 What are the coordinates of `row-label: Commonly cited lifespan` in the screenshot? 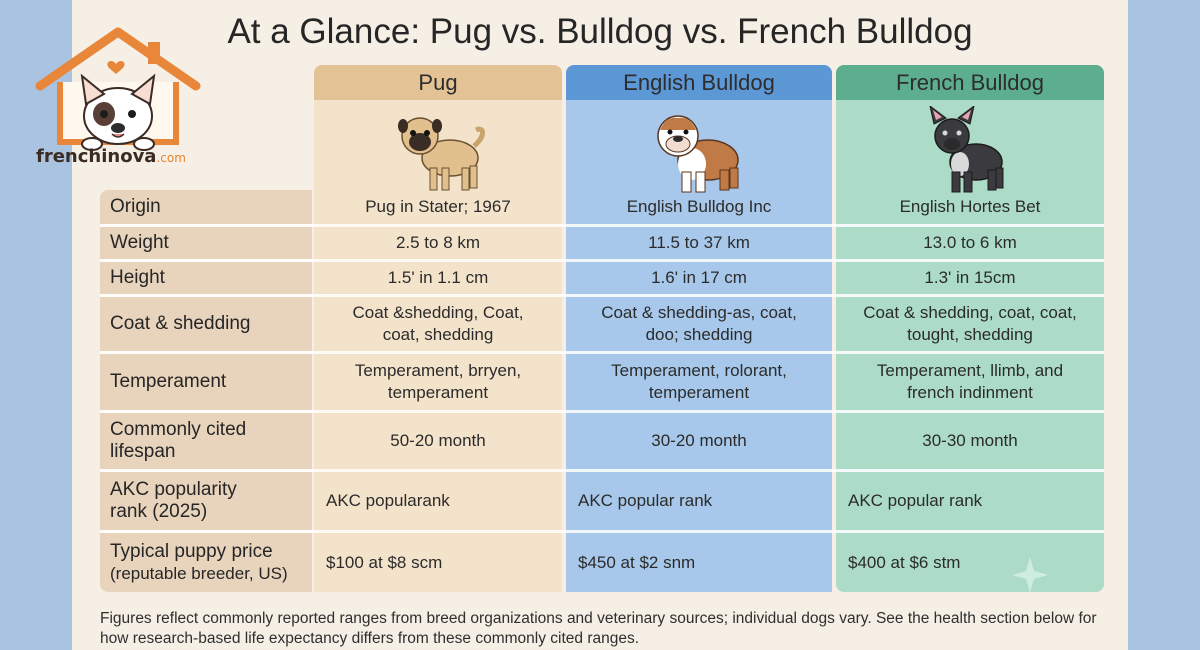 It's located at (206, 441).